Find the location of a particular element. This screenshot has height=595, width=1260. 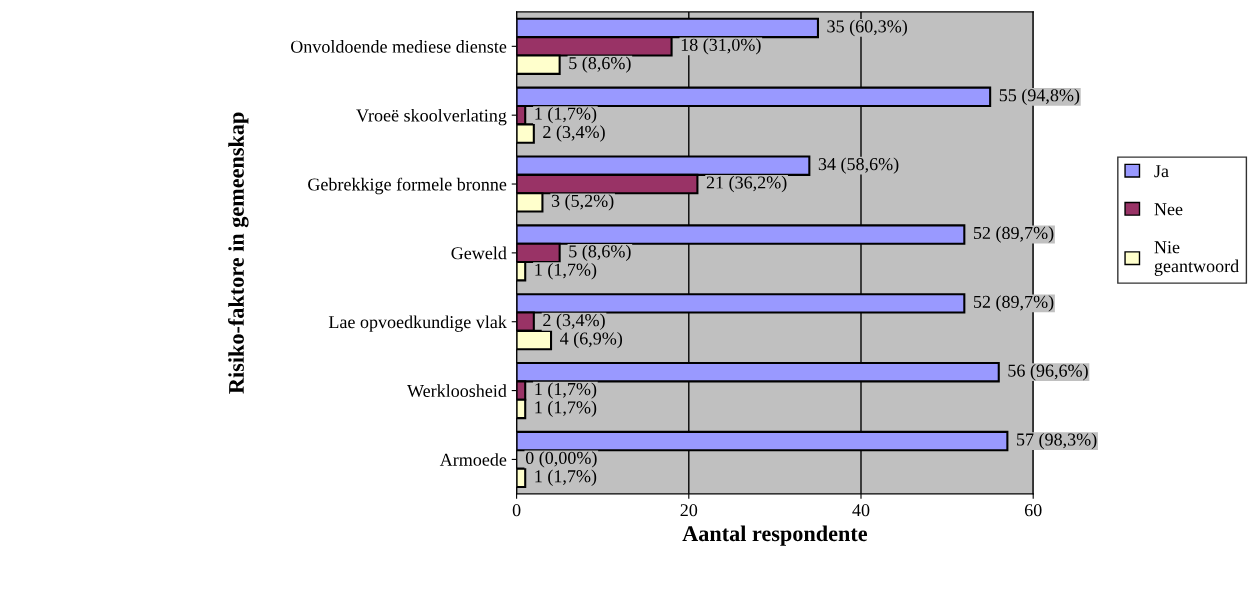

data-label: 55 (94,8%) is located at coordinates (1039, 96).